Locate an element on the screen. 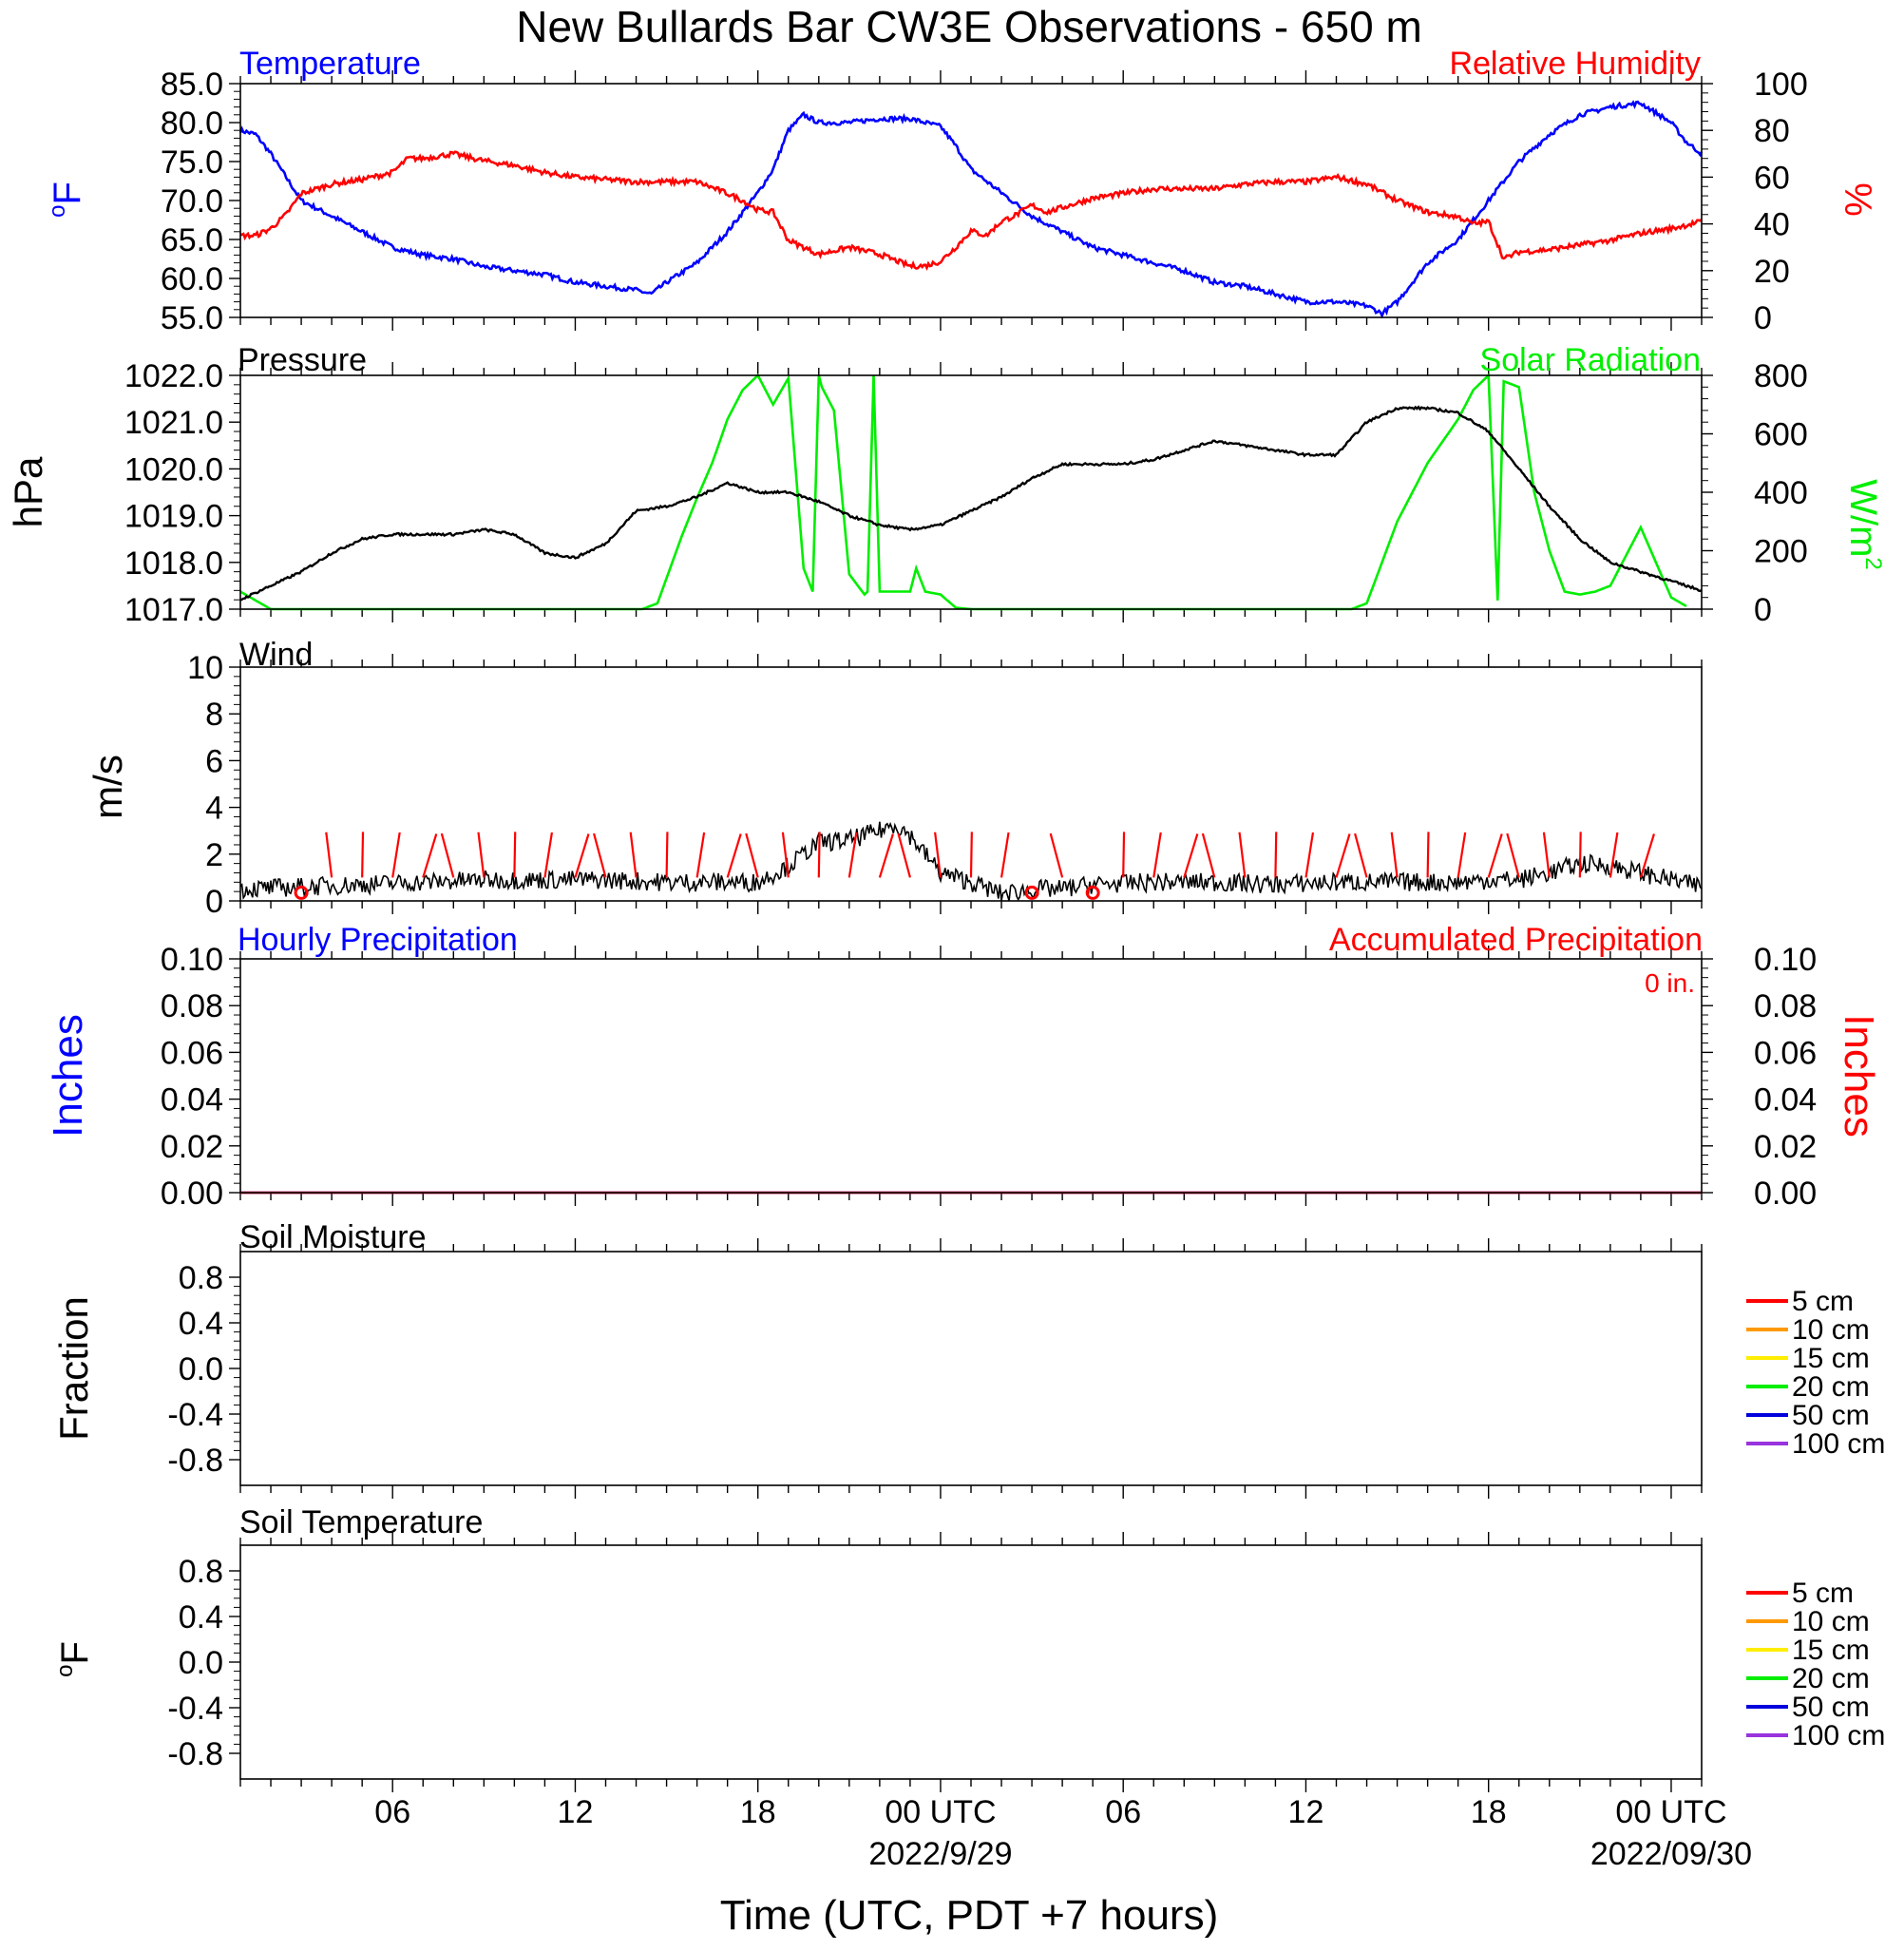 This screenshot has width=1904, height=1951. calm-wind-circle is located at coordinates (1093, 892).